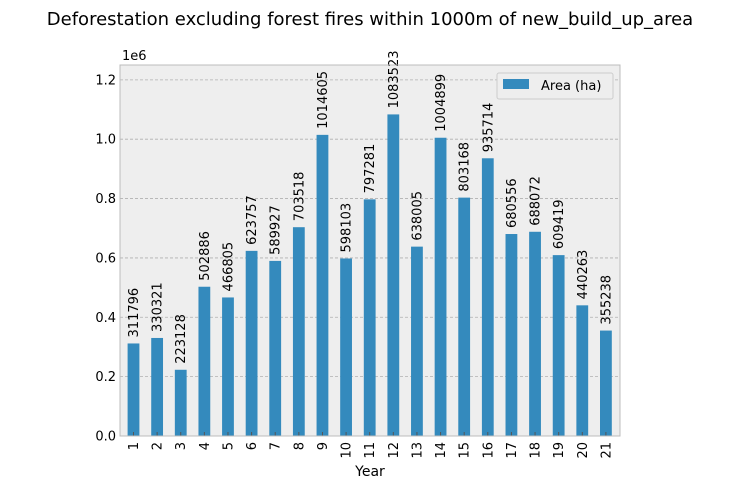  What do you see at coordinates (276, 446) in the screenshot?
I see `x-tick-label: 7` at bounding box center [276, 446].